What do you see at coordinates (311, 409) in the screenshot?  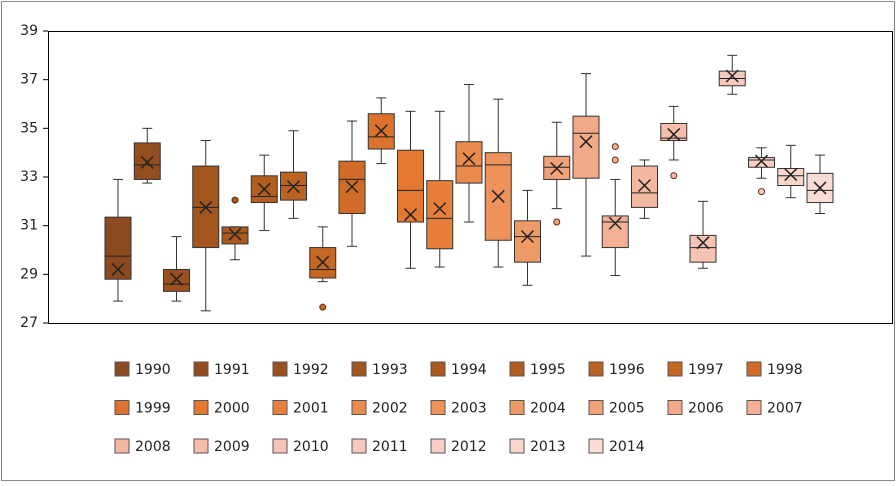 I see `legend-label: 2001` at bounding box center [311, 409].